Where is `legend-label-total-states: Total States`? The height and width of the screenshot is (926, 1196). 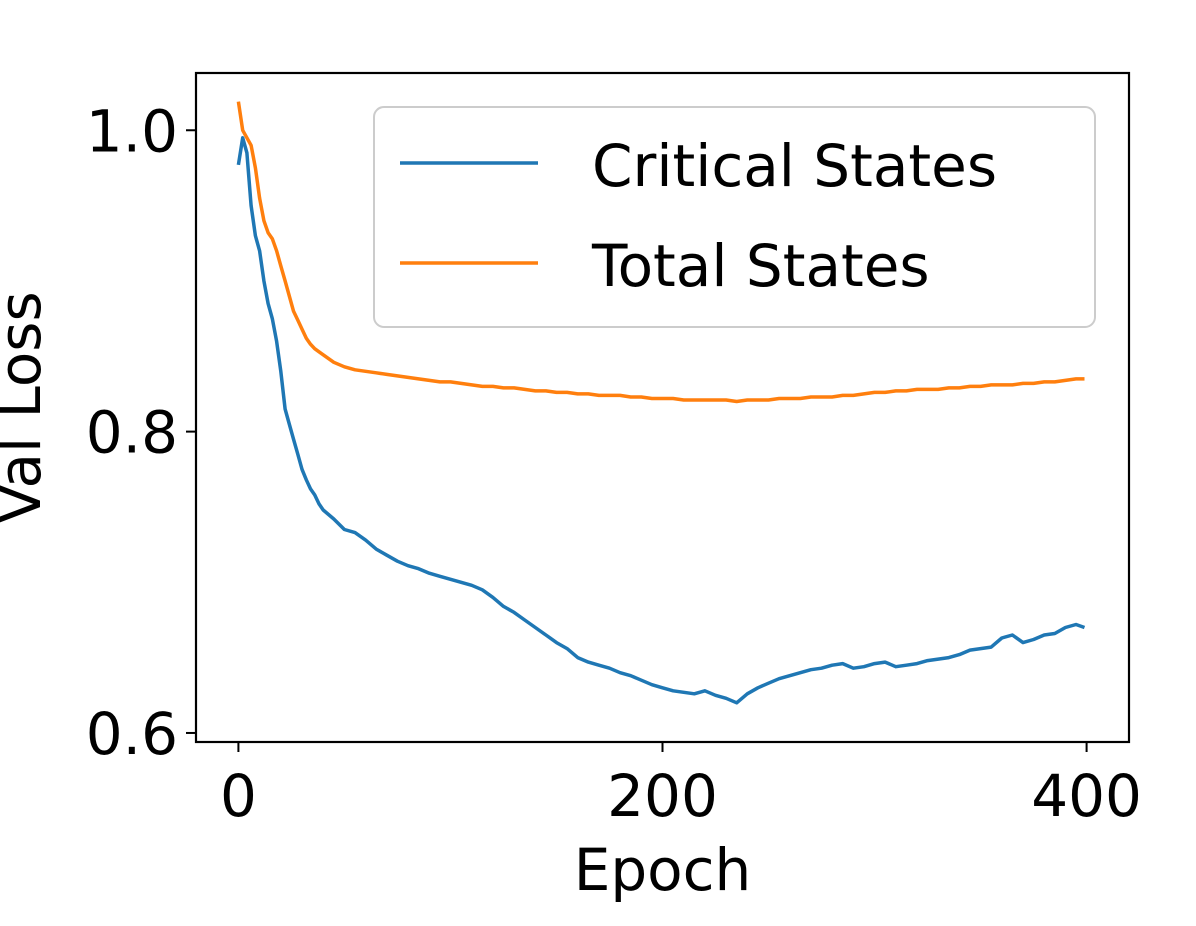 legend-label-total-states: Total States is located at coordinates (760, 266).